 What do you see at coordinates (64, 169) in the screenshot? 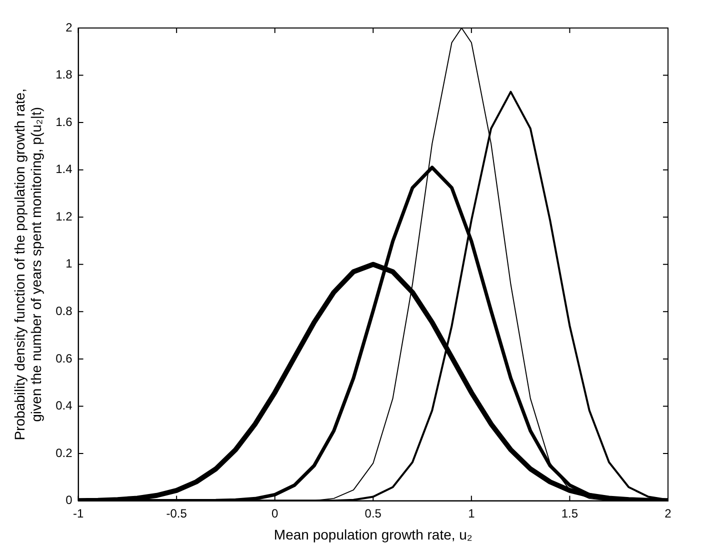
I see `y-tick-label: 1.4` at bounding box center [64, 169].